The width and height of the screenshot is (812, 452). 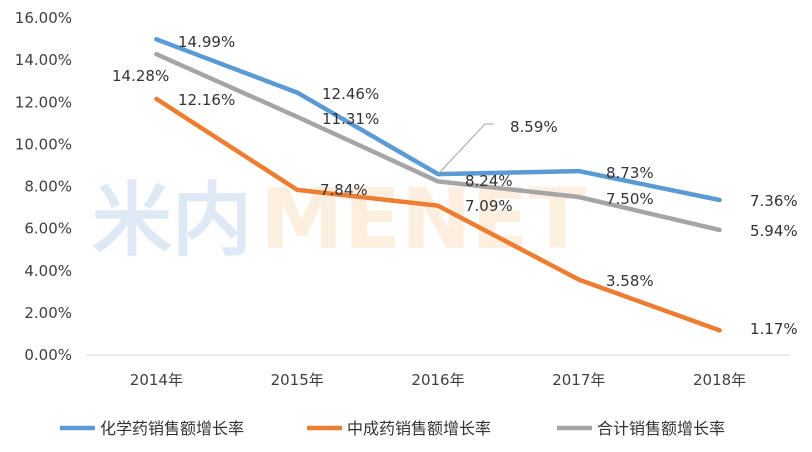 I want to click on leader-line, so click(x=465, y=149).